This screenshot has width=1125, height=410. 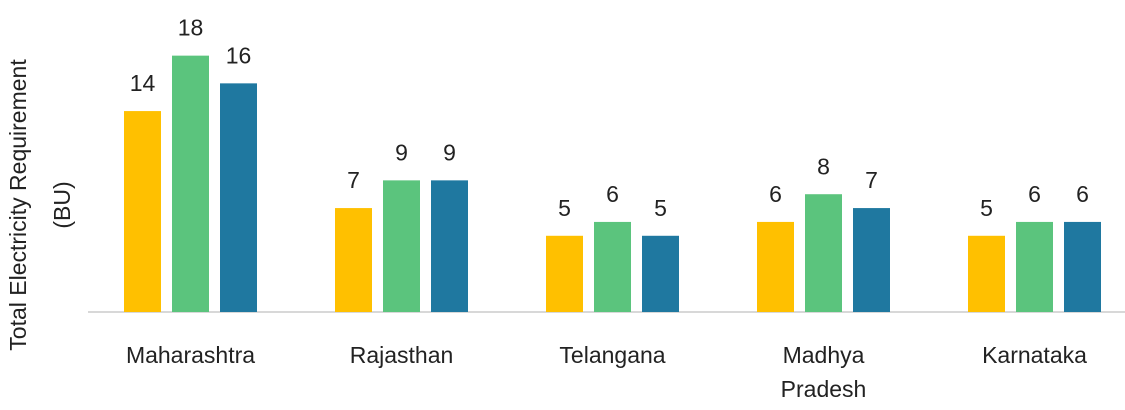 I want to click on data-label: 16, so click(x=239, y=55).